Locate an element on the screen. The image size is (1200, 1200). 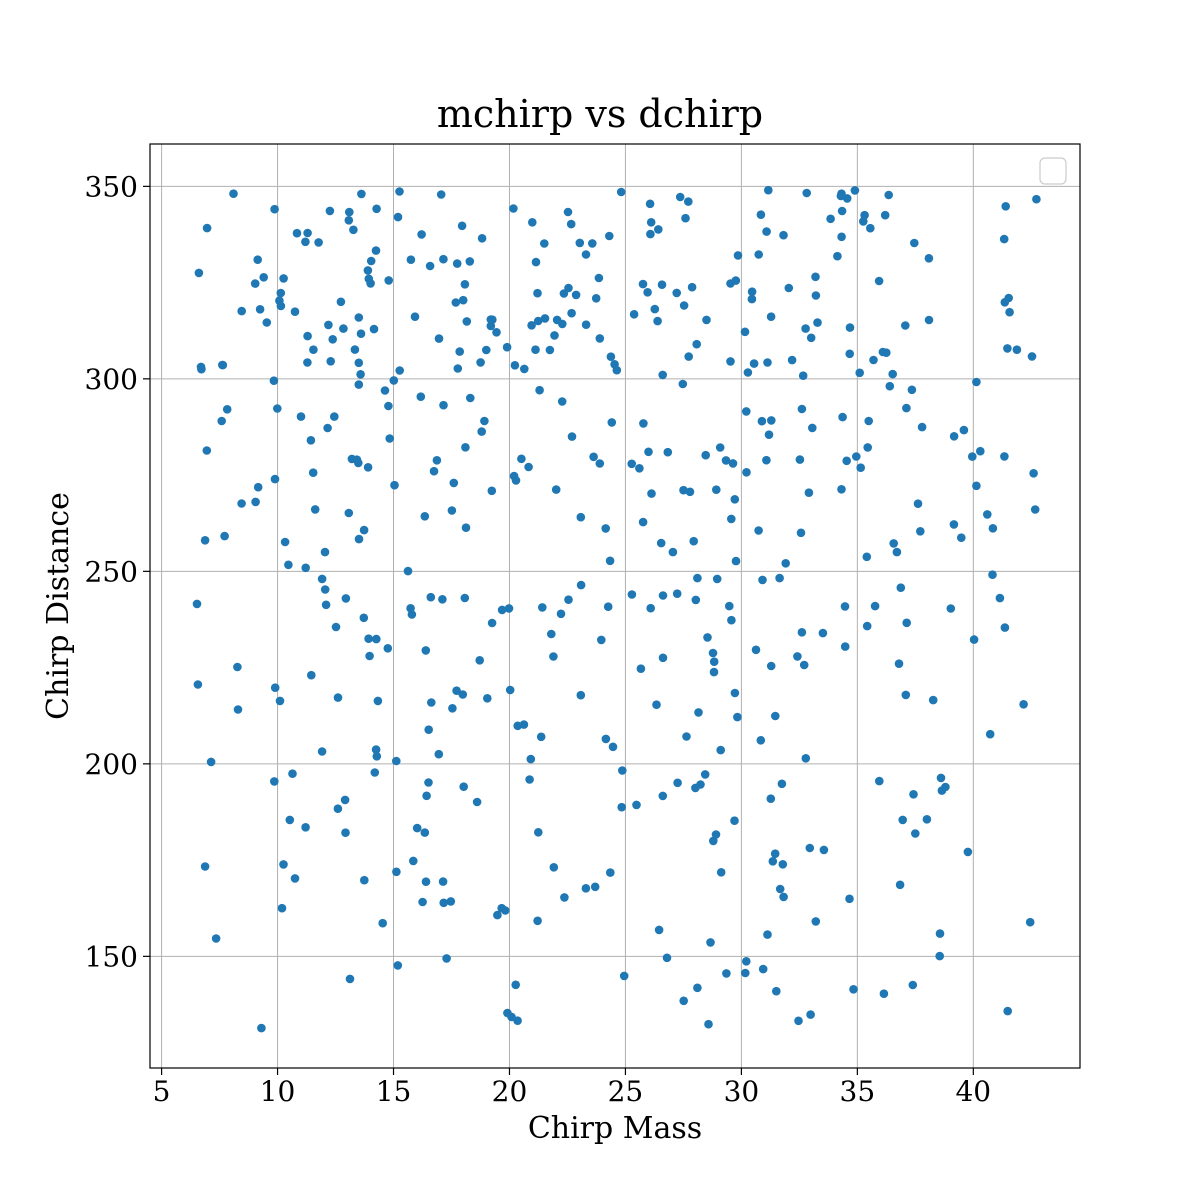
y-tick-label: 350 is located at coordinates (111, 186).